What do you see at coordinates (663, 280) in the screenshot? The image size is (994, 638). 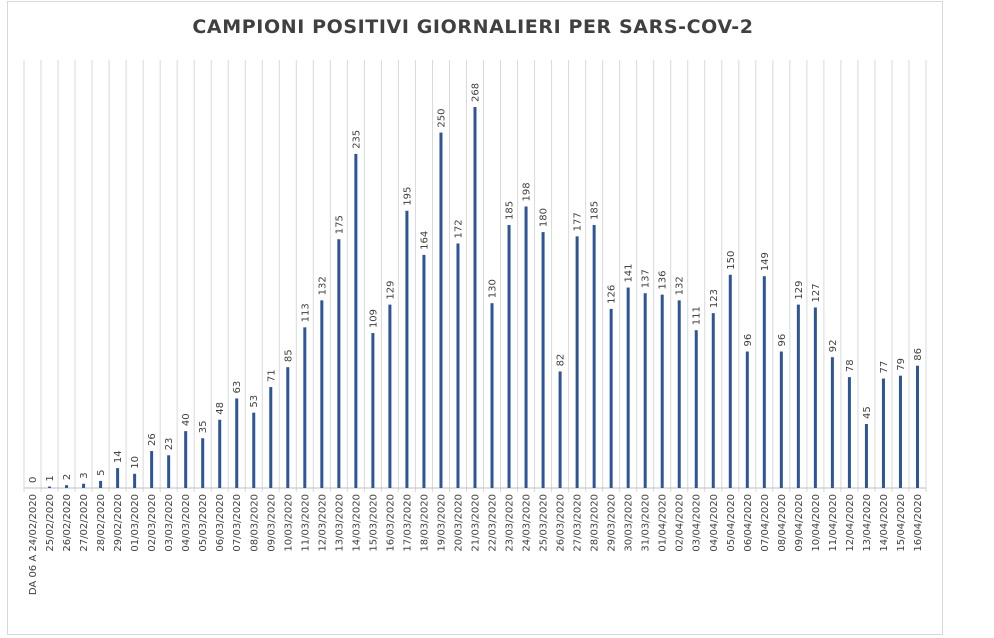 I see `data-label: 136` at bounding box center [663, 280].